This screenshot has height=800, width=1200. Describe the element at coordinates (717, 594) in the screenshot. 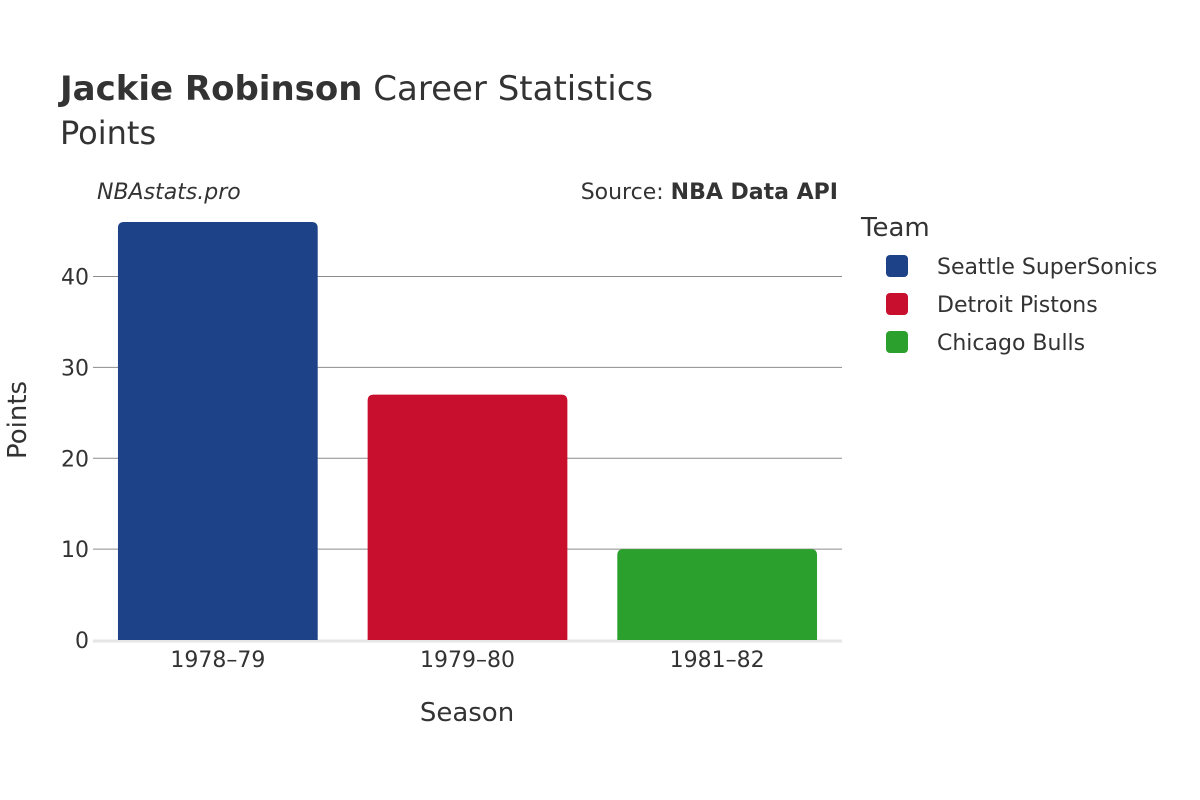

I see `bar-chicago-bulls` at that location.